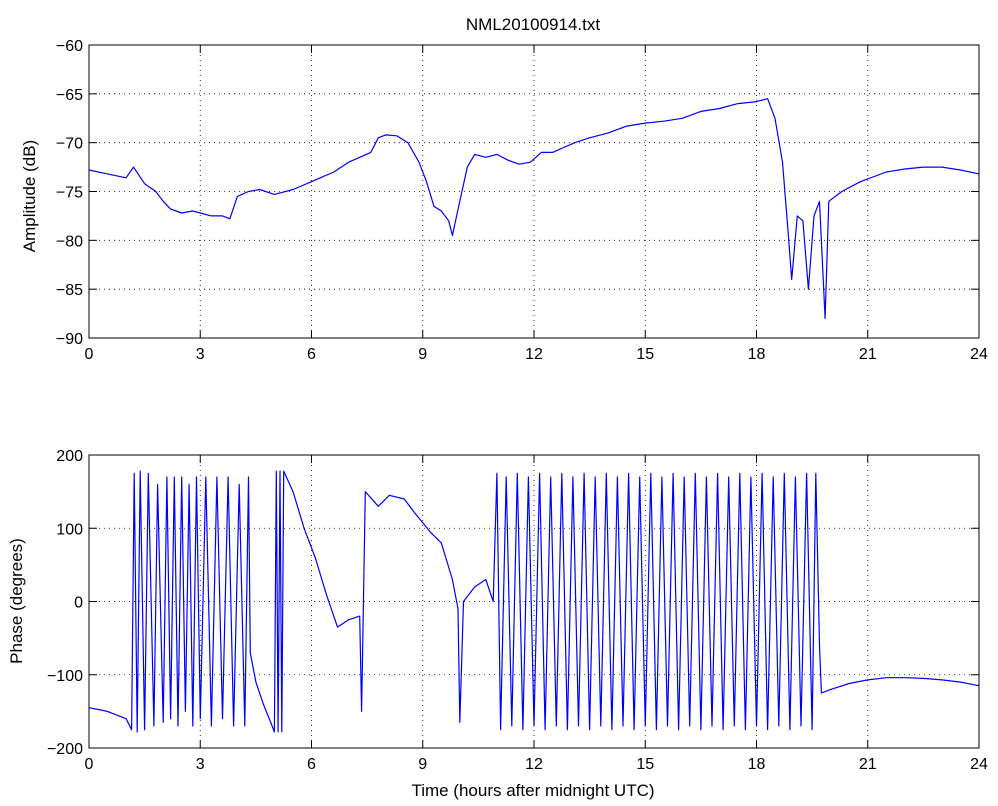 This screenshot has width=998, height=806. Describe the element at coordinates (200, 354) in the screenshot. I see `amplitude-x-tick-label: 3` at that location.